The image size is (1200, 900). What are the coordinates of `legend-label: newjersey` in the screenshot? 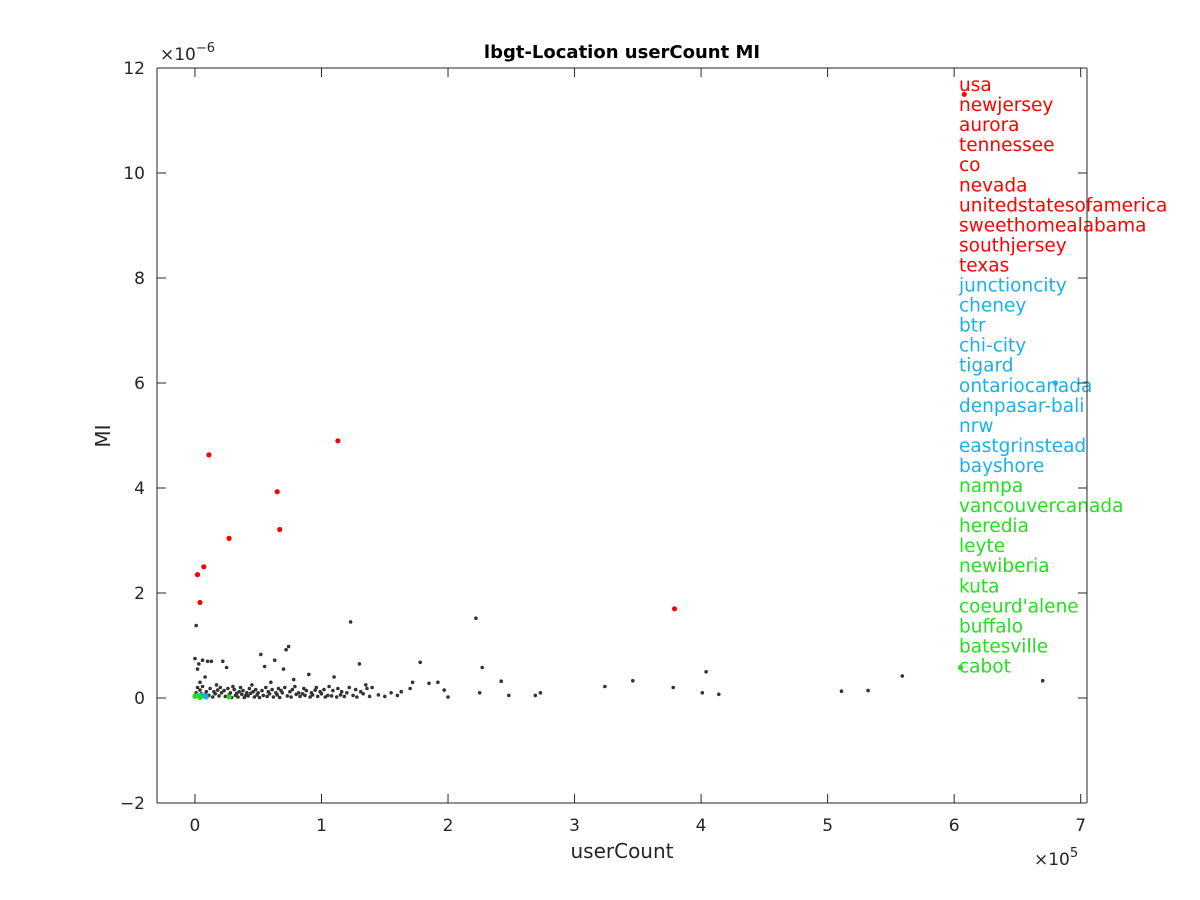 It's located at (1006, 105).